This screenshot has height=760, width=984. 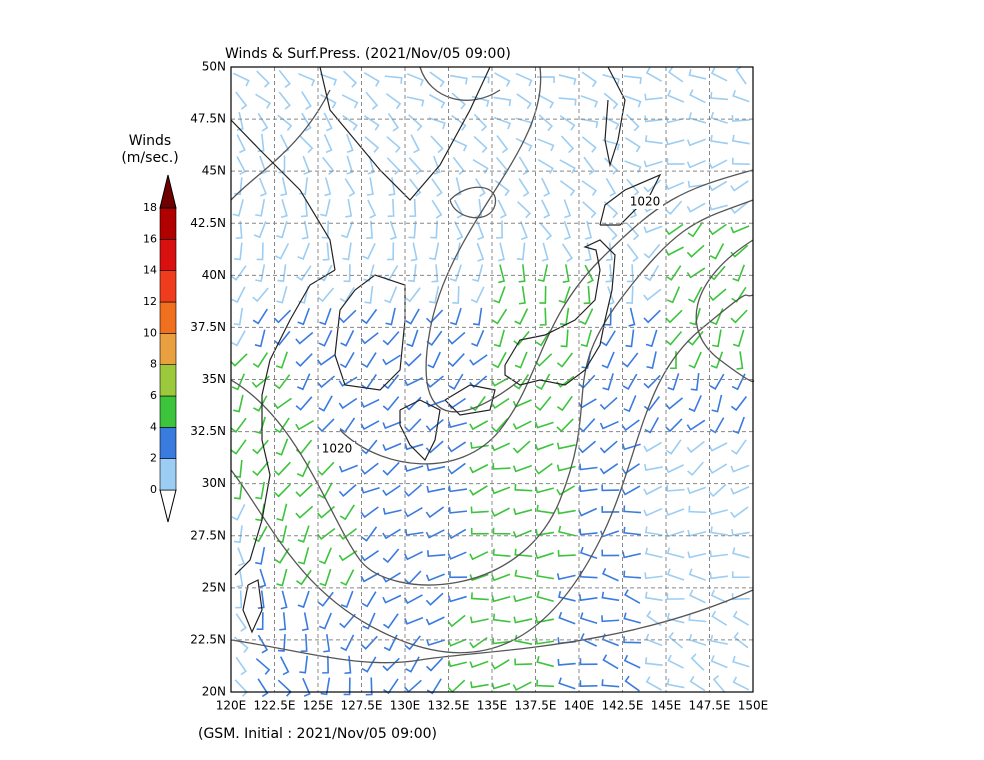 I want to click on colorbar-label: 8, so click(x=153, y=364).